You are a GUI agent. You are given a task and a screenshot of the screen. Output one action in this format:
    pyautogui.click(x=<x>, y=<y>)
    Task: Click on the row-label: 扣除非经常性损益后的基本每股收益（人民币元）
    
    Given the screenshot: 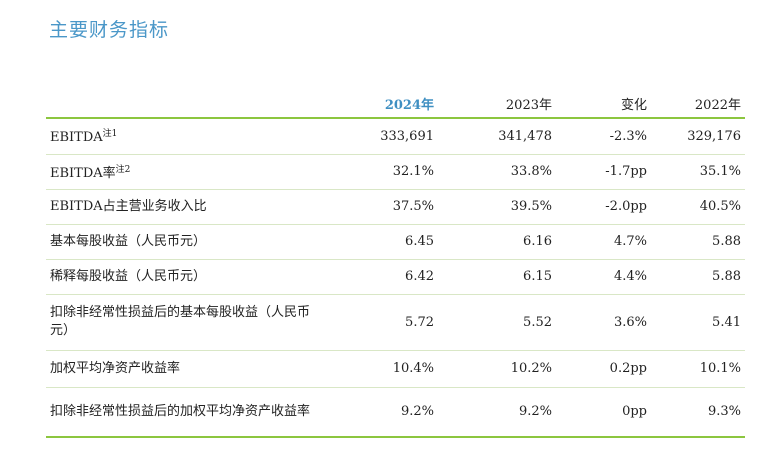 What is the action you would take?
    pyautogui.click(x=187, y=322)
    